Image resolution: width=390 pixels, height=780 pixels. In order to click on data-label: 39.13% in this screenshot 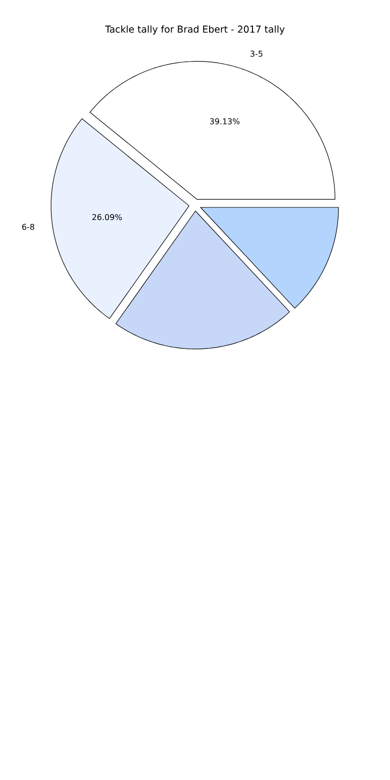, I will do `click(225, 121)`.